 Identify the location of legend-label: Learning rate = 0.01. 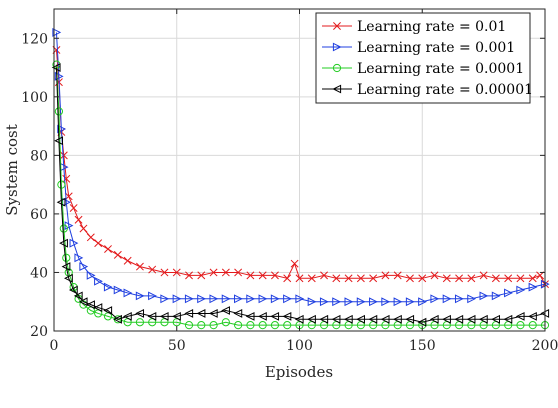
(431, 27).